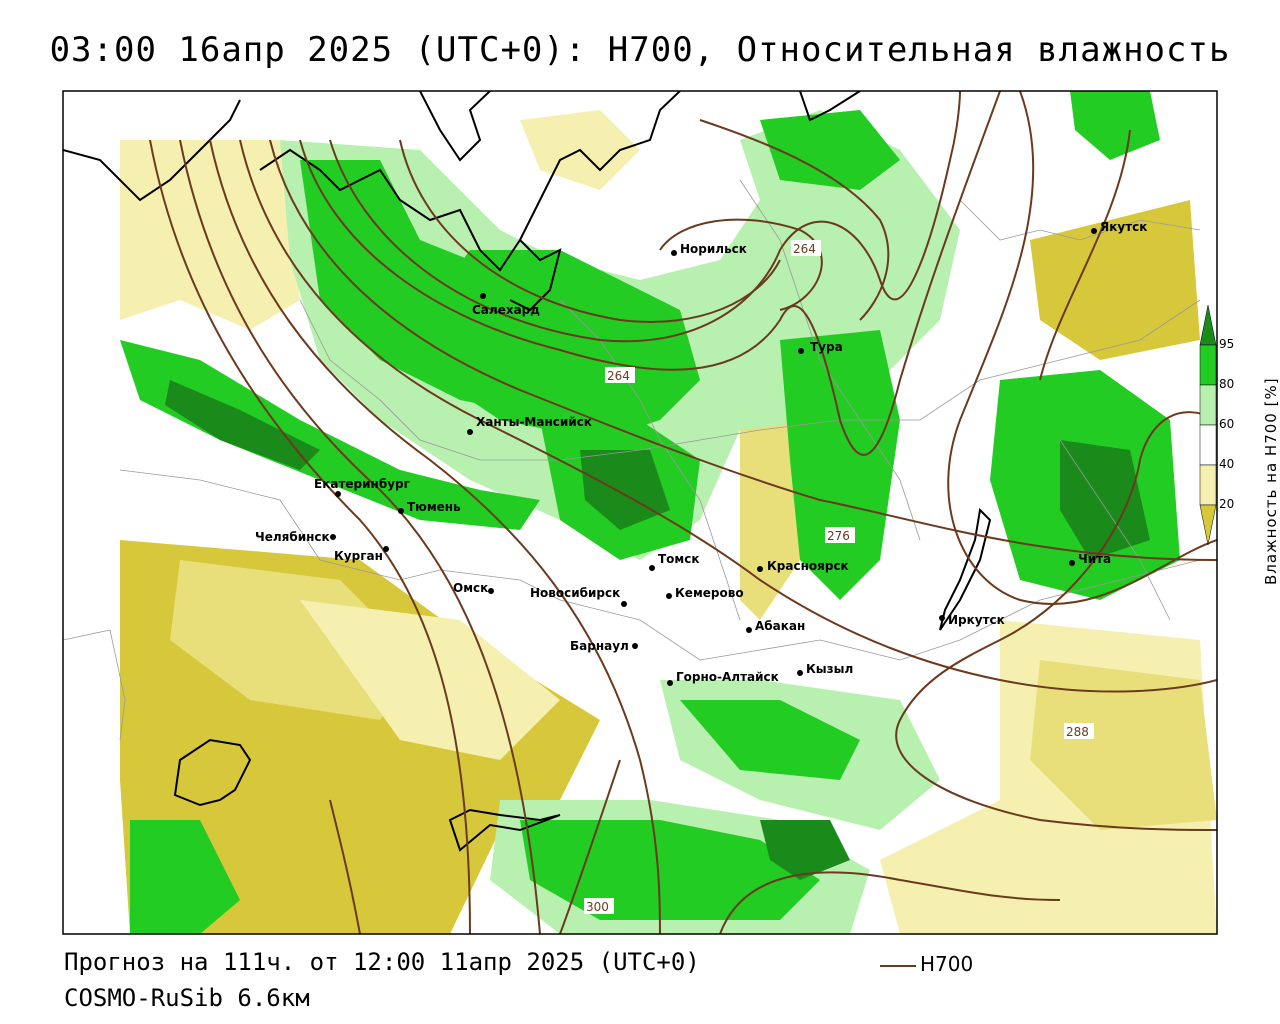  What do you see at coordinates (292, 537) in the screenshot?
I see `city-label: Челябинск` at bounding box center [292, 537].